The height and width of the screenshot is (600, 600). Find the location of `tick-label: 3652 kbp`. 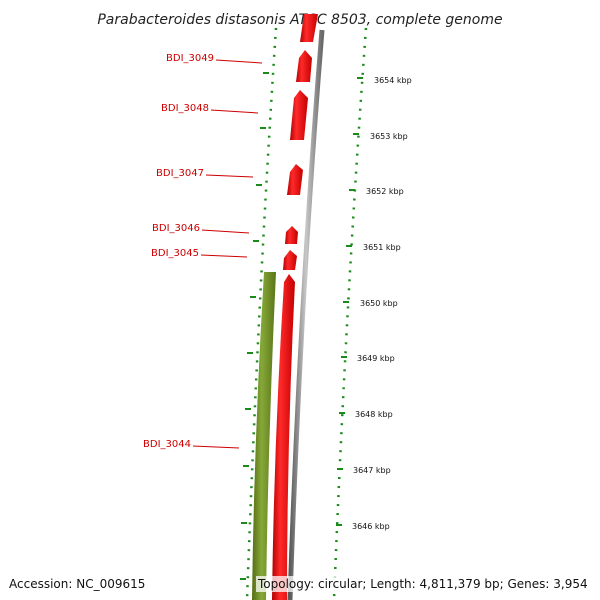

tick-label: 3652 kbp is located at coordinates (385, 191).